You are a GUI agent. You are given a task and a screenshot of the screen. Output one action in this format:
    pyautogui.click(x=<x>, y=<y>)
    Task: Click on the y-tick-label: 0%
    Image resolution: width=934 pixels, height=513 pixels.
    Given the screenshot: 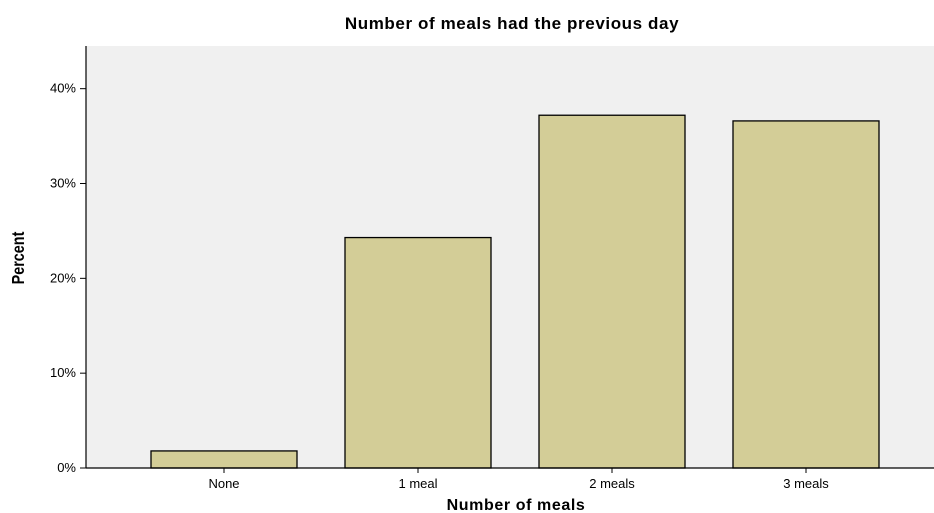 What is the action you would take?
    pyautogui.click(x=66, y=467)
    